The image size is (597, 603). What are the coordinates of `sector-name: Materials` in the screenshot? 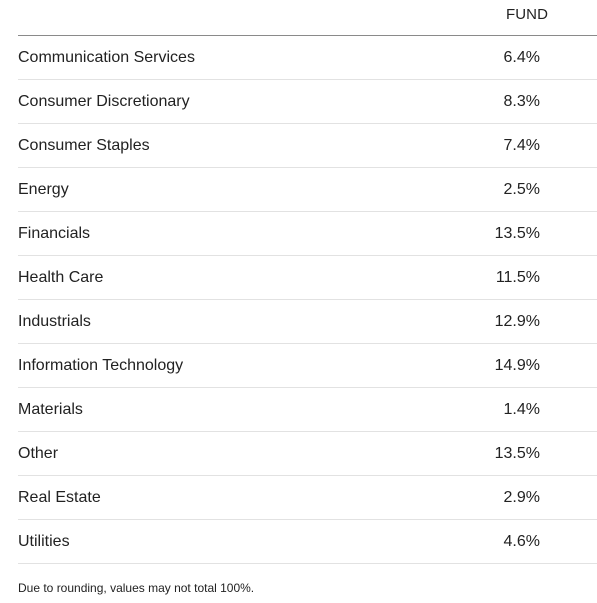 It's located at (50, 409).